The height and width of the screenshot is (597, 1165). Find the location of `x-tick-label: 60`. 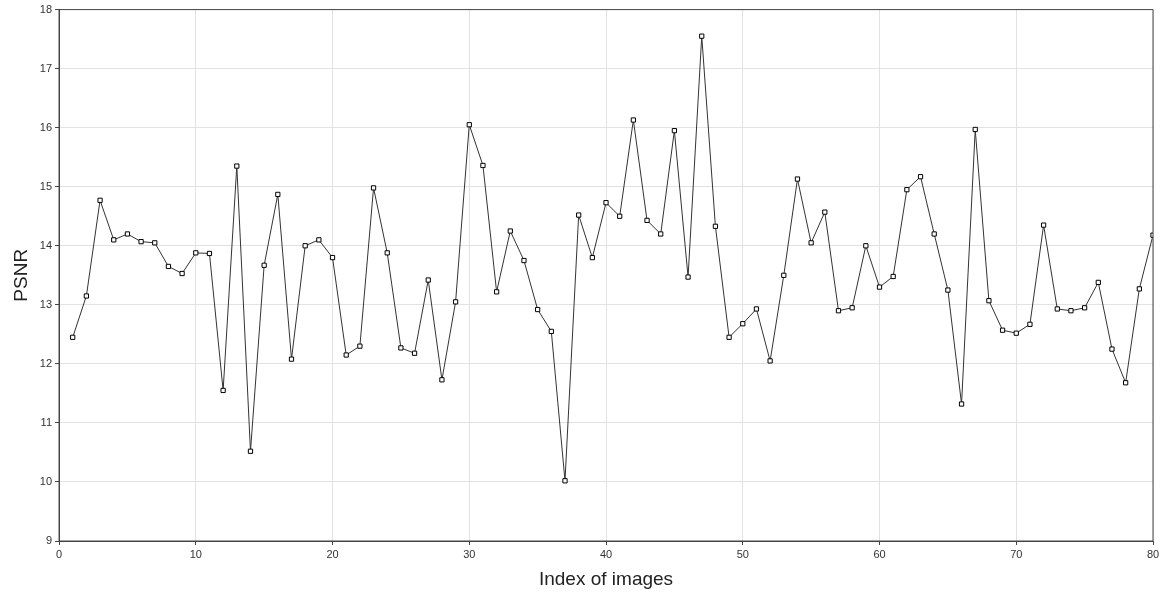

x-tick-label: 60 is located at coordinates (879, 553).